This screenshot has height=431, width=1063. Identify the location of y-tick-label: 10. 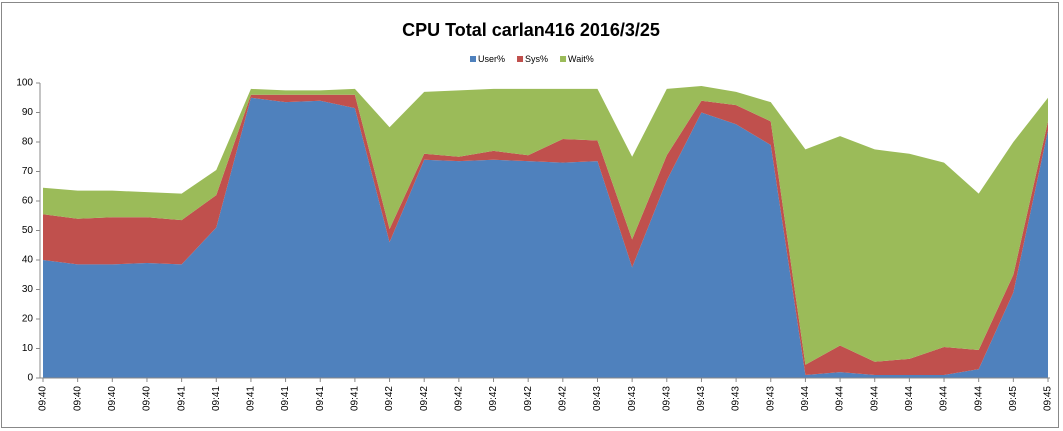
(28, 348).